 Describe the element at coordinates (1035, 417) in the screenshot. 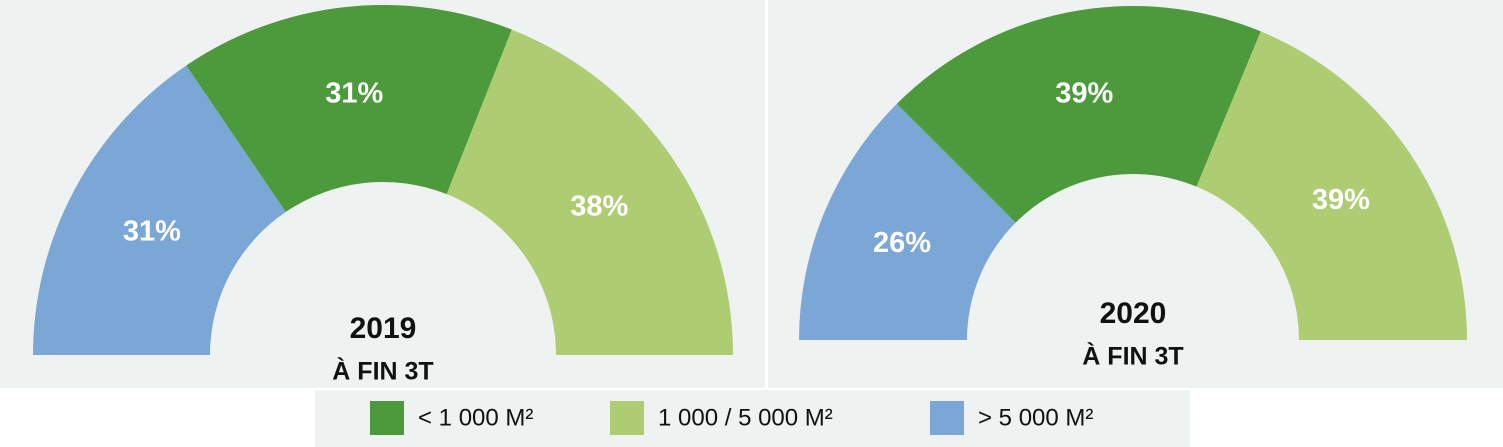

I see `legend-label: > 5 000 M²` at that location.